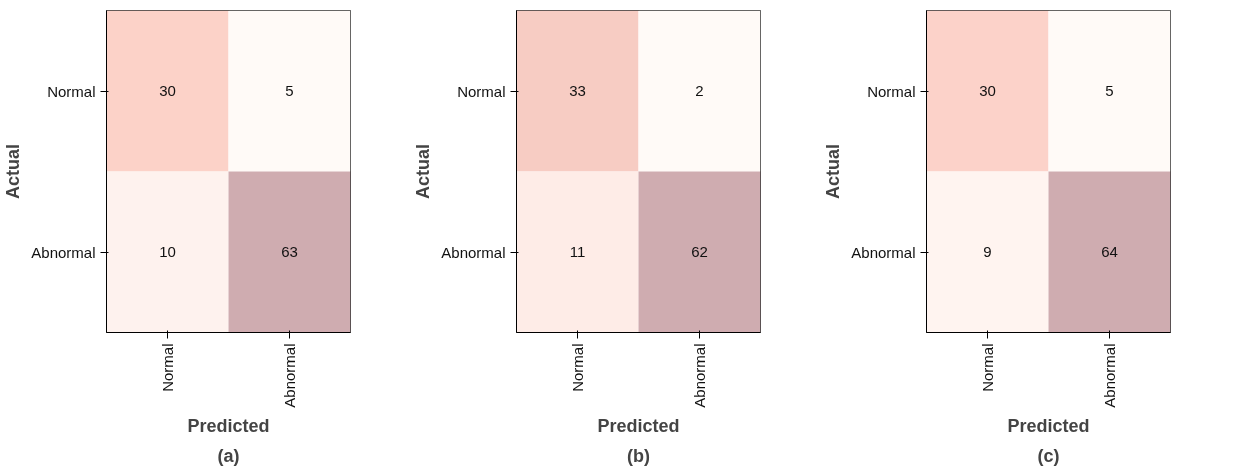 Image resolution: width=1240 pixels, height=474 pixels. Describe the element at coordinates (987, 251) in the screenshot. I see `data-label: 9` at that location.